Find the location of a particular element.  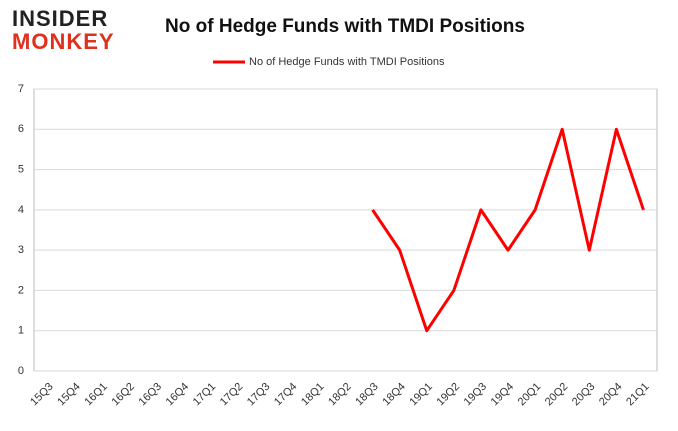

x-tick-label: 19Q4 is located at coordinates (503, 395).